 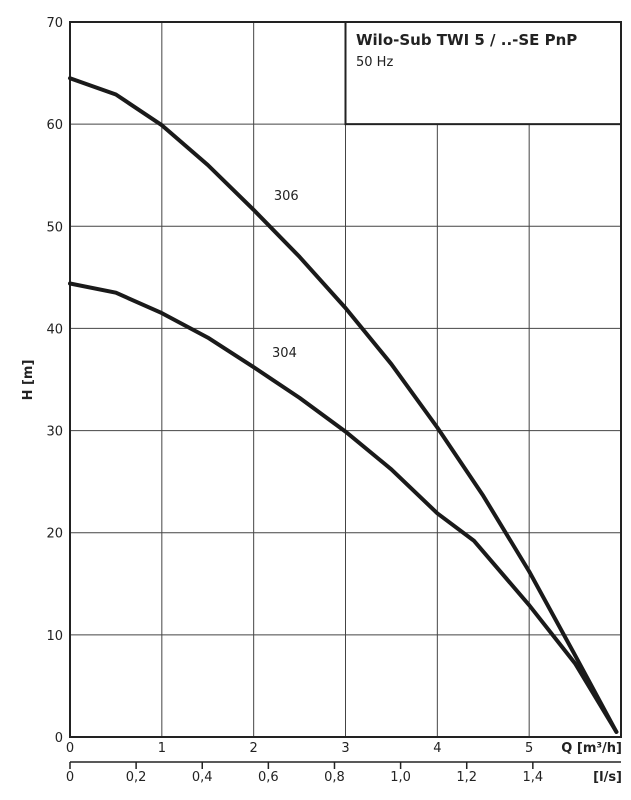 I want to click on y-tick-label: 60, so click(x=54, y=125).